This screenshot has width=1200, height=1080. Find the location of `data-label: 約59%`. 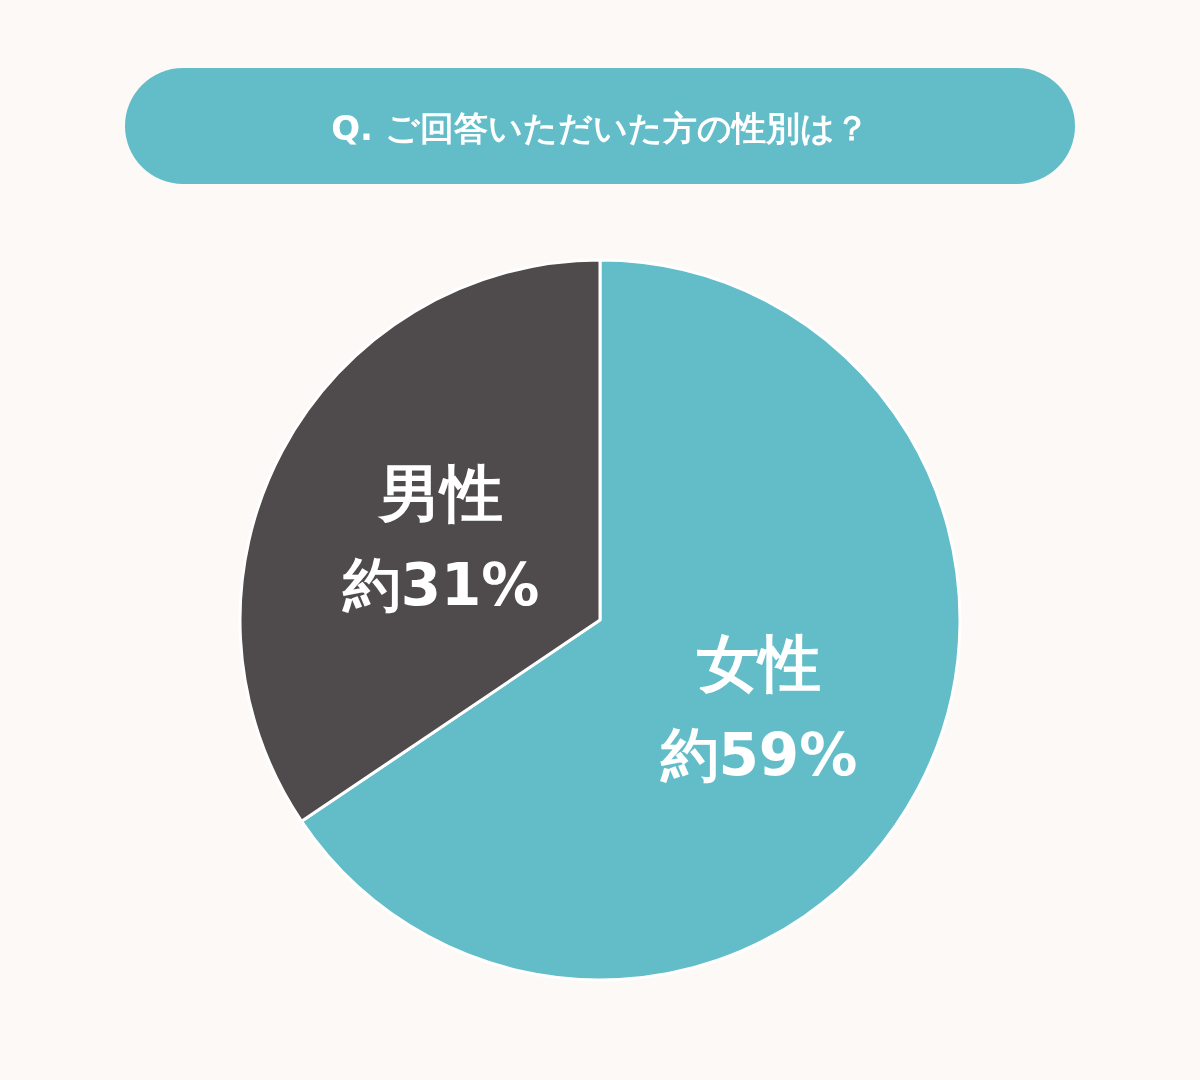

data-label: 約59% is located at coordinates (758, 754).